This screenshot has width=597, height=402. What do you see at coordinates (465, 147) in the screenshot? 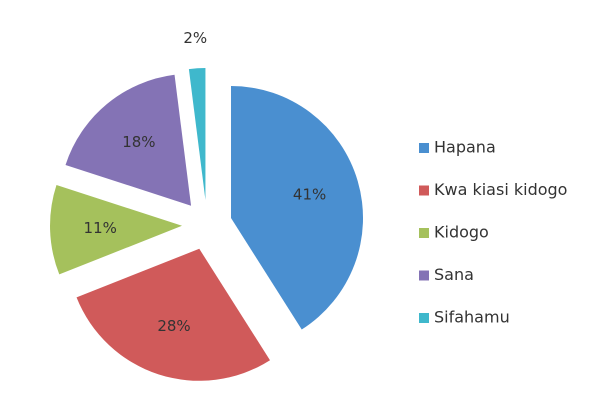
I see `legend-label: Hapana` at bounding box center [465, 147].